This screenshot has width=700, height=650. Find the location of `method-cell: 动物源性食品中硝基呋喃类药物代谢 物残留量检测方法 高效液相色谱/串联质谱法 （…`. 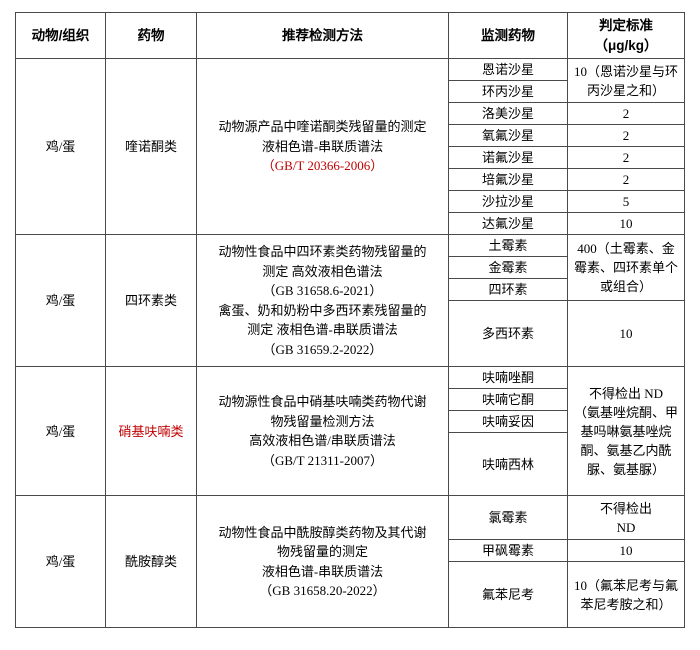

method-cell: 动物源性食品中硝基呋喃类药物代谢 物残留量检测方法 高效液相色谱/串联质谱法 （… is located at coordinates (322, 431).